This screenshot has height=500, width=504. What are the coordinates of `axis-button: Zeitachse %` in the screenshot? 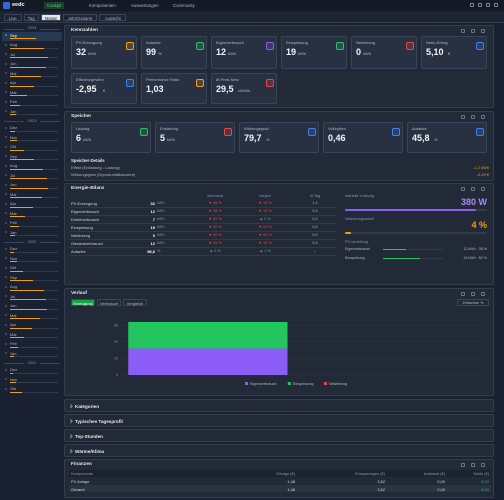 It's located at (473, 302).